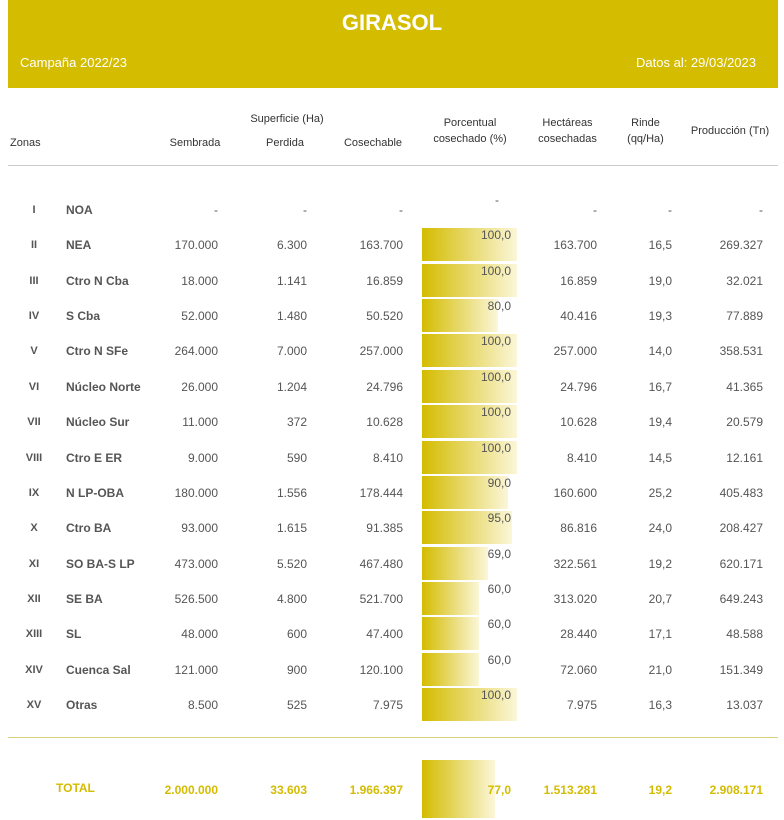 This screenshot has width=784, height=820. What do you see at coordinates (34, 245) in the screenshot?
I see `zone-number: II` at bounding box center [34, 245].